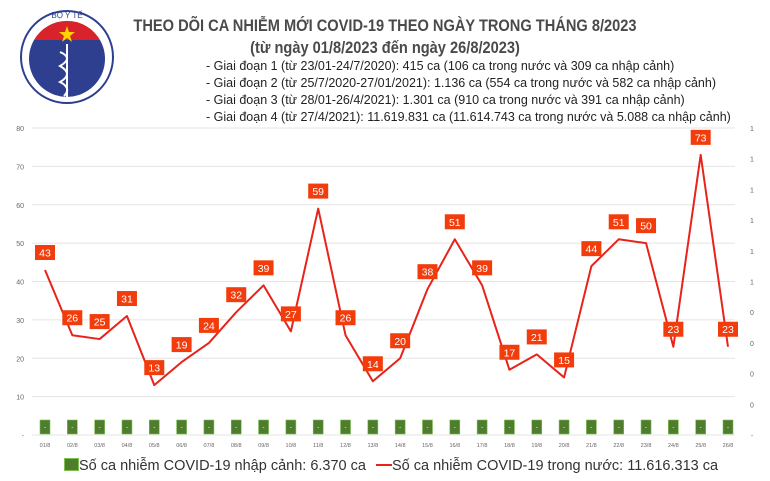  I want to click on x-axis-tick: 04/8, so click(127, 446).